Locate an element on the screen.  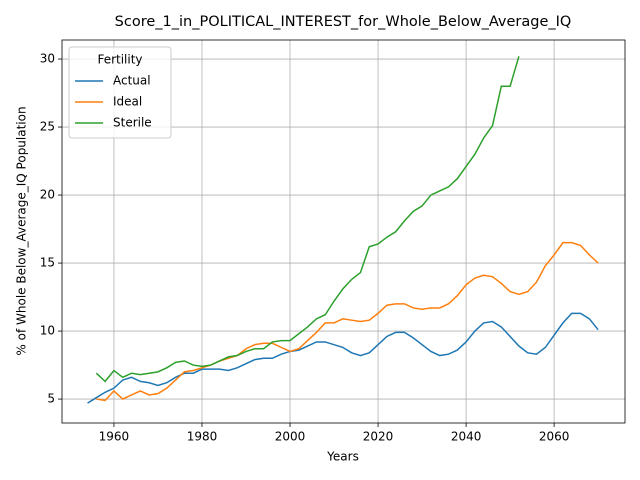
legend-label: Actual is located at coordinates (132, 81).